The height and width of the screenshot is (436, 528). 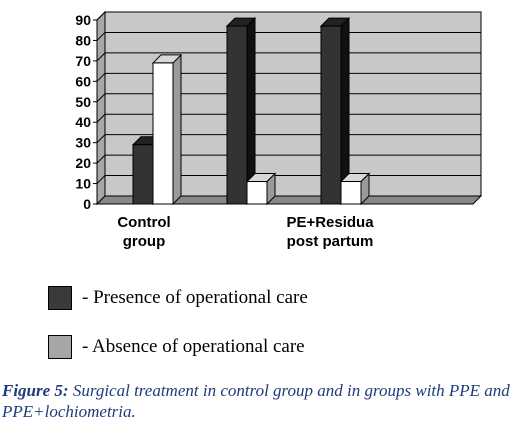 I want to click on y-tick-label-40: 40, so click(x=83, y=122).